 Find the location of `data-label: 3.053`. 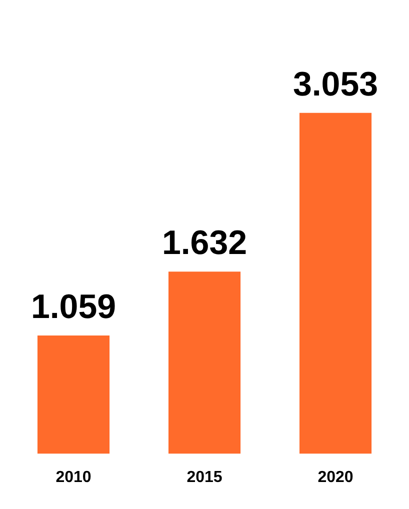

data-label: 3.053 is located at coordinates (335, 84).